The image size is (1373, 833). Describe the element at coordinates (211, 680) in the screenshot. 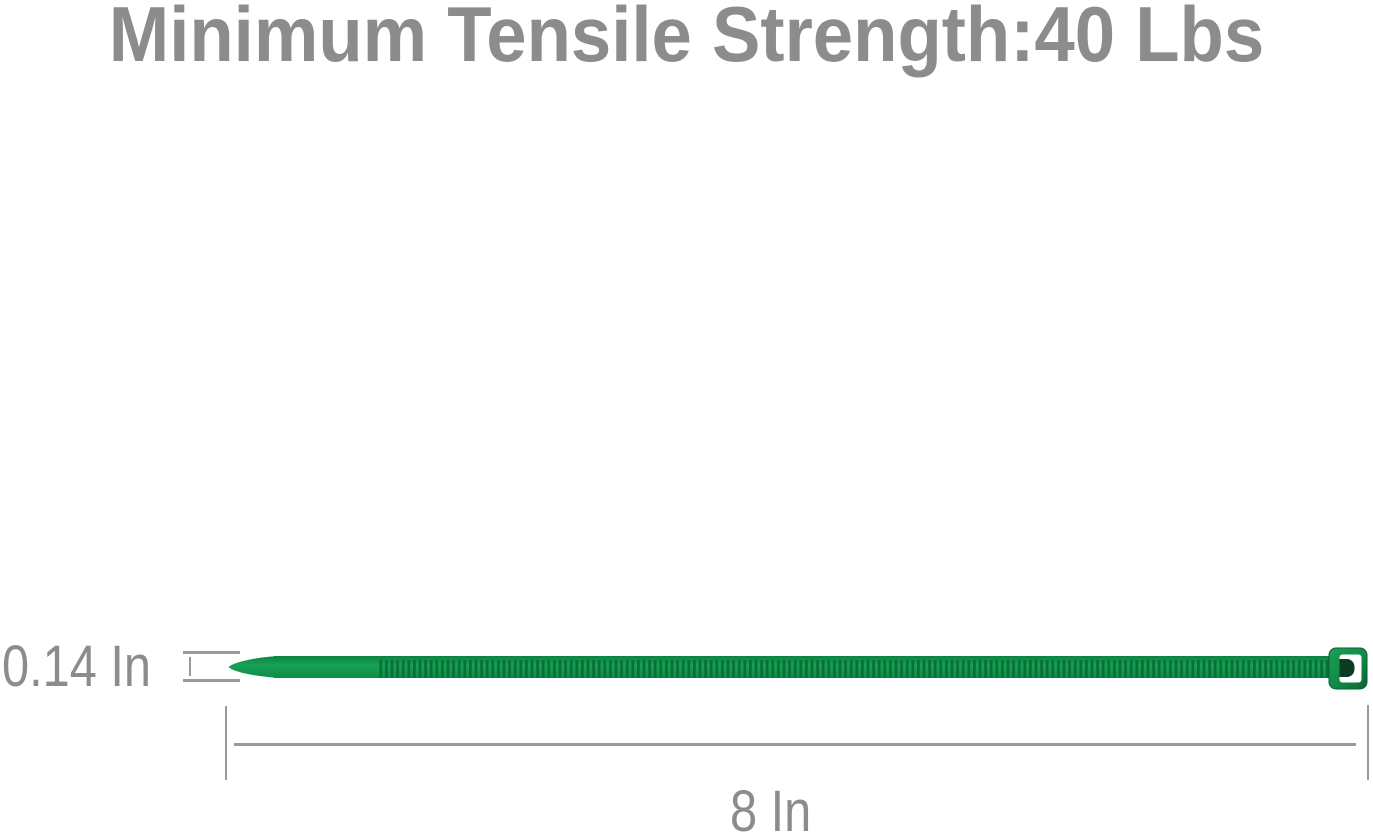

I see `width-bracket-bottom-line` at that location.